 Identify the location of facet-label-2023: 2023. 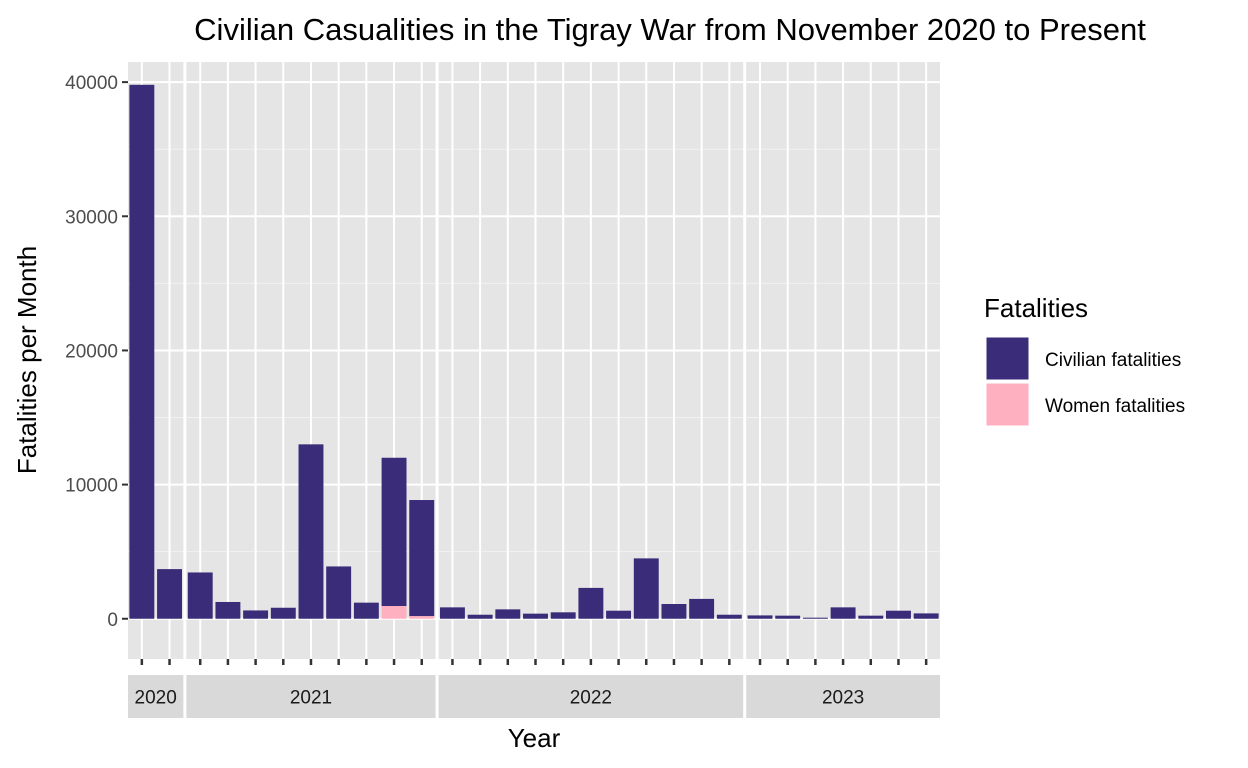
(843, 698).